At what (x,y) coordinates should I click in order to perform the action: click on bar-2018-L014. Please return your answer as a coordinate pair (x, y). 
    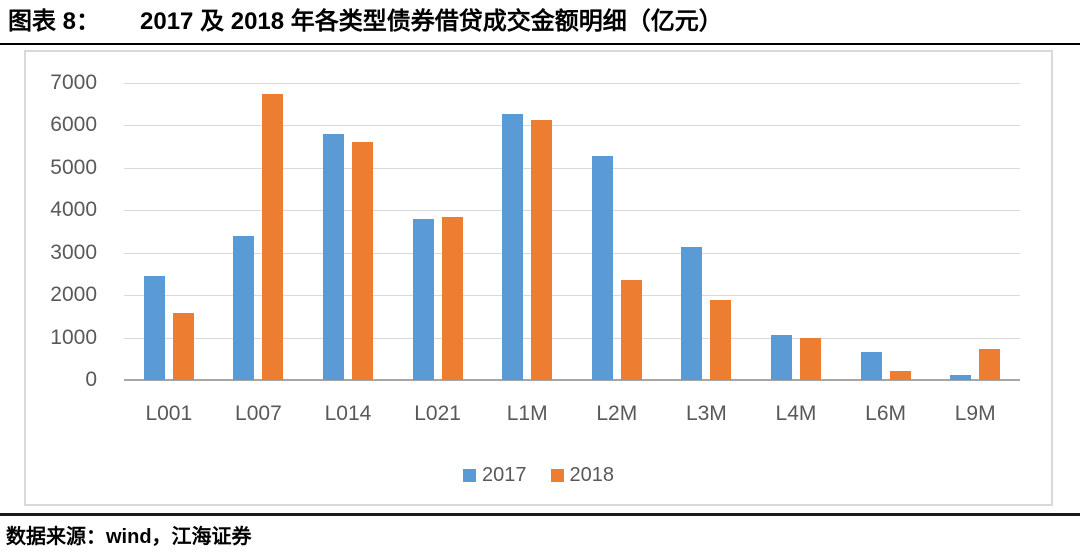
    Looking at the image, I should click on (362, 261).